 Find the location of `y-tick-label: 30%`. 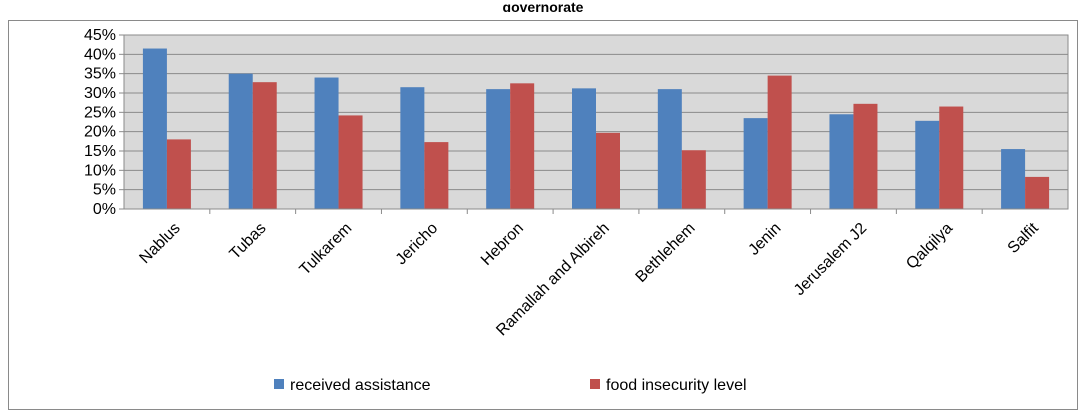

y-tick-label: 30% is located at coordinates (100, 93).